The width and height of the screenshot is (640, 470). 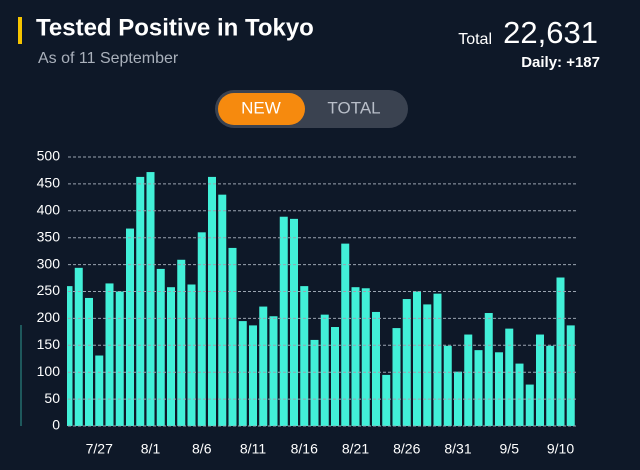 What do you see at coordinates (253, 449) in the screenshot?
I see `x-tick-label: 8/11` at bounding box center [253, 449].